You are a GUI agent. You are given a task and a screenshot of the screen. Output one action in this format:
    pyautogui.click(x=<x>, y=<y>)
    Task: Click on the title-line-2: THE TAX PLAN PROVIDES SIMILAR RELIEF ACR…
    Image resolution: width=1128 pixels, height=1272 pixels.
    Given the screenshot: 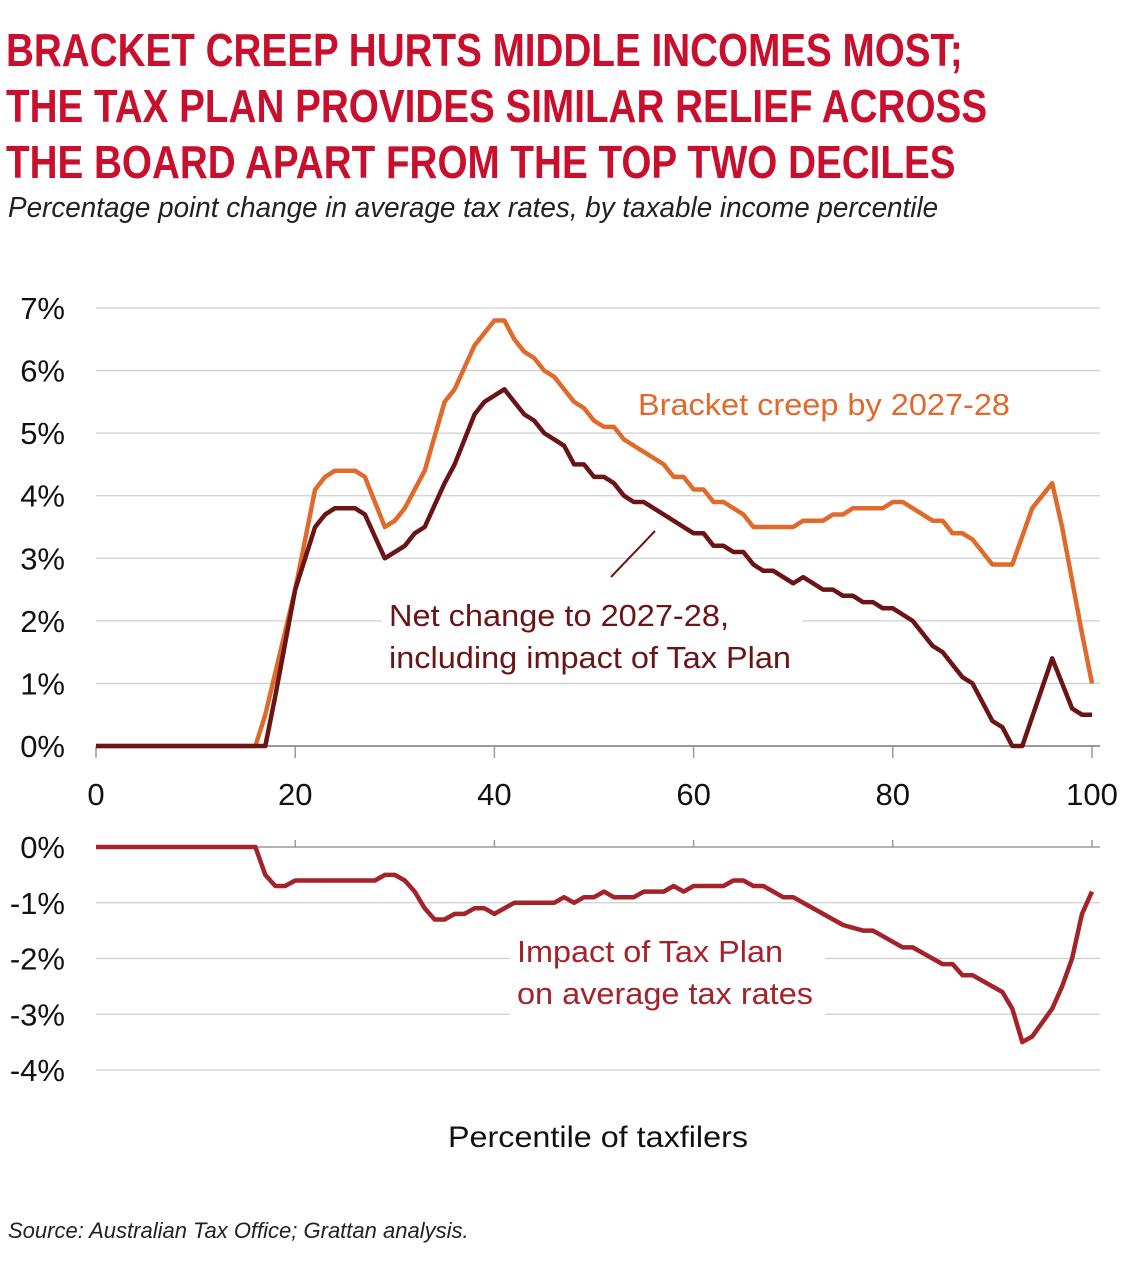 What is the action you would take?
    pyautogui.click(x=497, y=106)
    